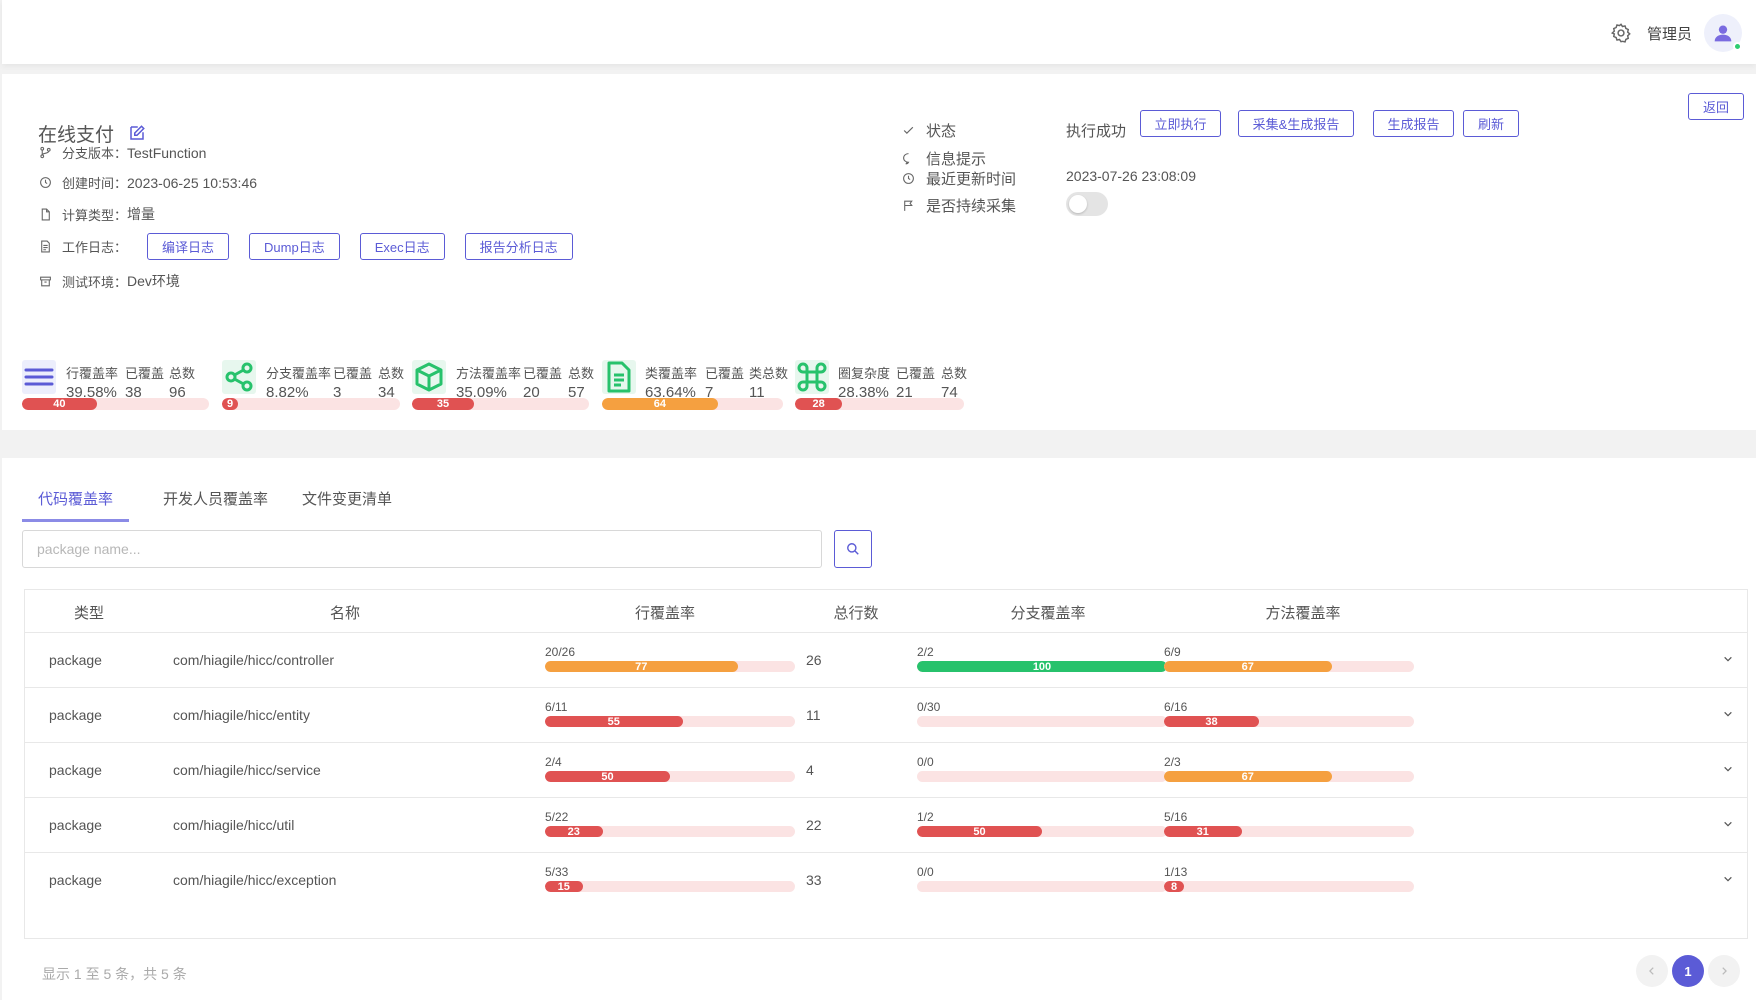  Describe the element at coordinates (138, 134) in the screenshot. I see `edit-icon` at that location.